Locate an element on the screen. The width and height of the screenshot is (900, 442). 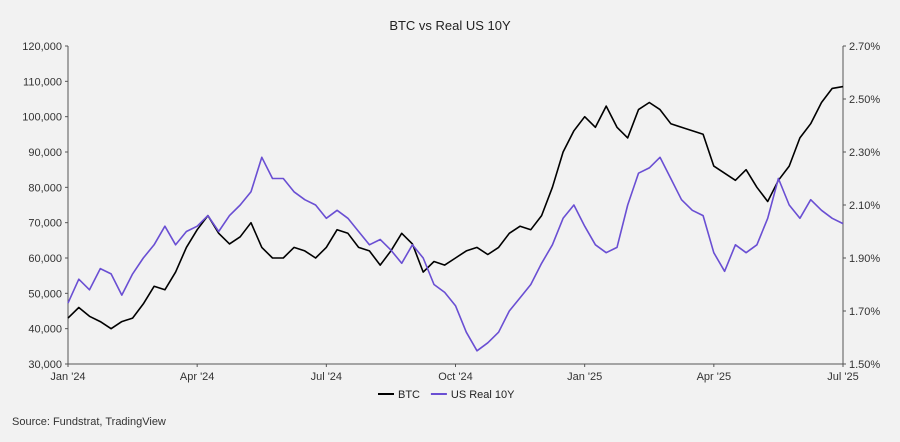
x-tick-label: Jul '24 is located at coordinates (326, 377).